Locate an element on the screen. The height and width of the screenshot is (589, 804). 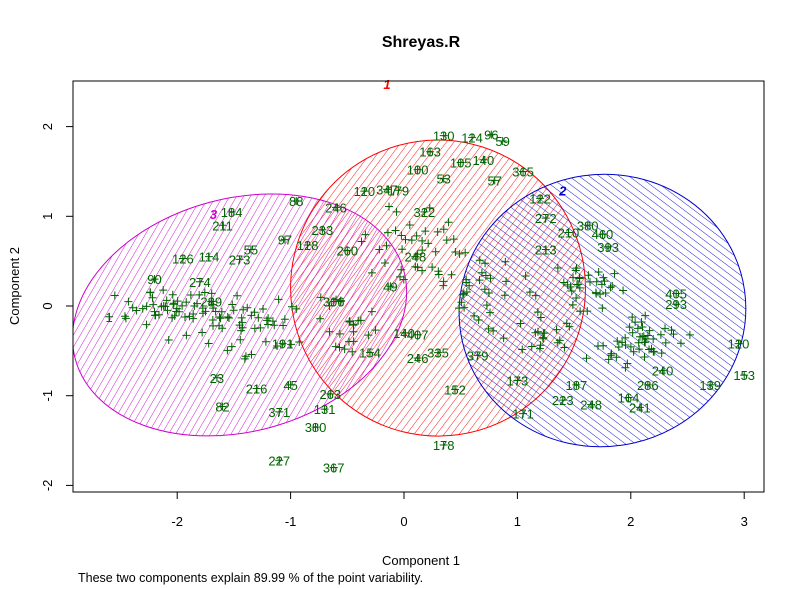
point-label: 273 is located at coordinates (240, 259).